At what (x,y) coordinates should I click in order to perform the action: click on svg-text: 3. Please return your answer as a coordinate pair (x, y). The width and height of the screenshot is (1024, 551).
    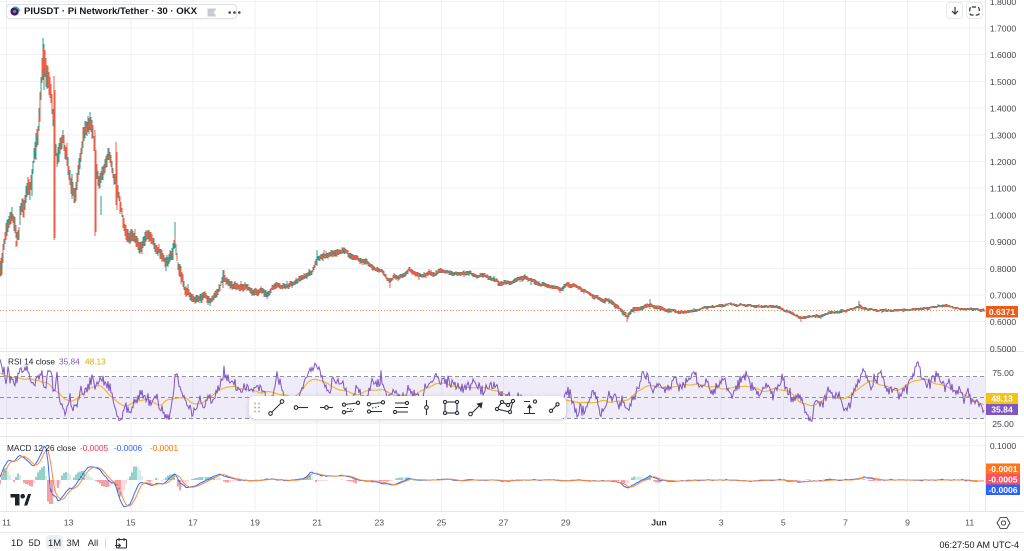
    Looking at the image, I should click on (721, 523).